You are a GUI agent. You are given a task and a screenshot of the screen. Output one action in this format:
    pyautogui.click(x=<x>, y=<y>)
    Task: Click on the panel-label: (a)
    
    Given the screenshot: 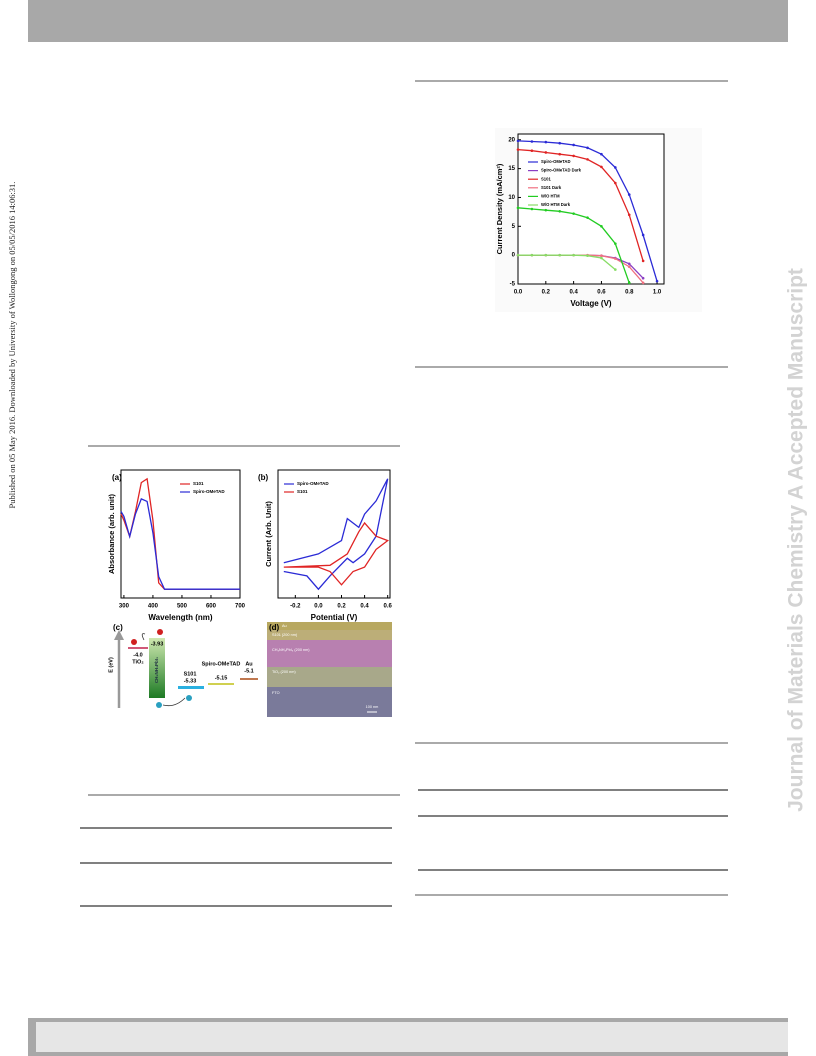 What is the action you would take?
    pyautogui.click(x=117, y=477)
    